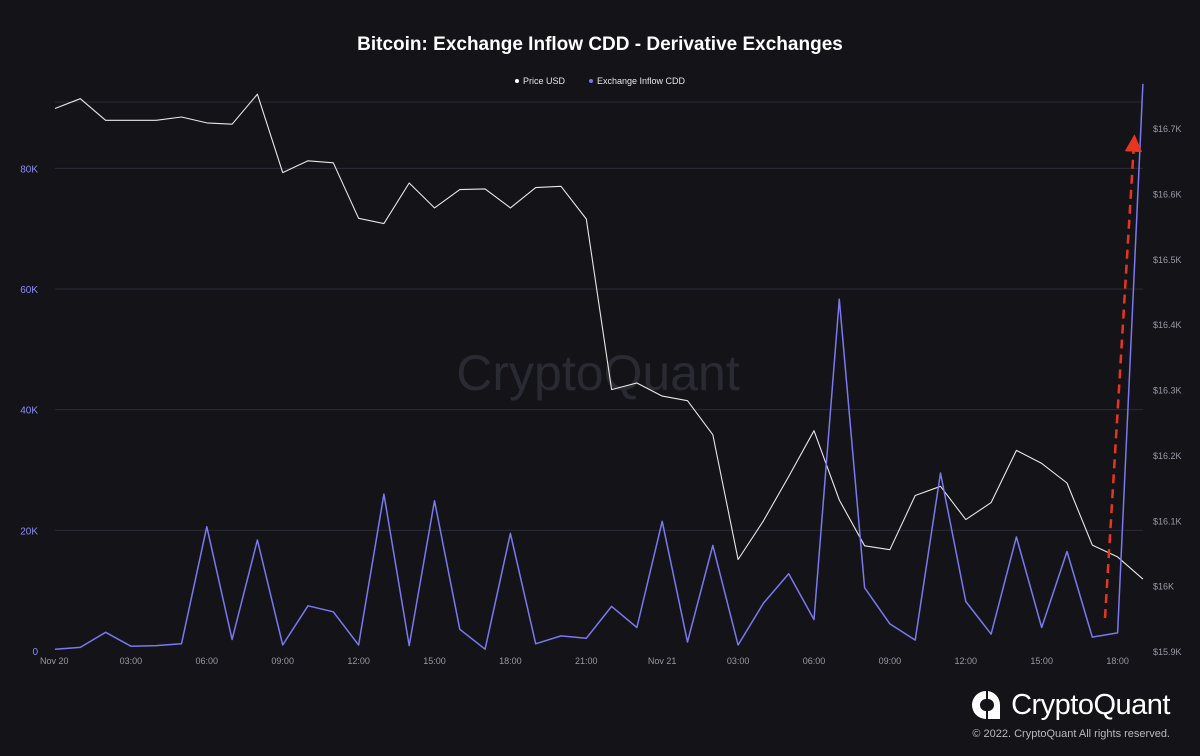 The image size is (1200, 756). Describe the element at coordinates (1167, 129) in the screenshot. I see `right-tick-label: $16.7K` at that location.